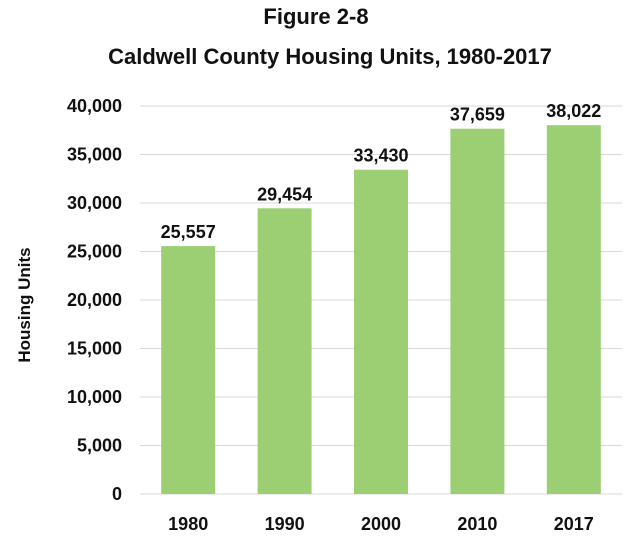 This screenshot has height=539, width=632. I want to click on y-tick-label: 15,000, so click(94, 349).